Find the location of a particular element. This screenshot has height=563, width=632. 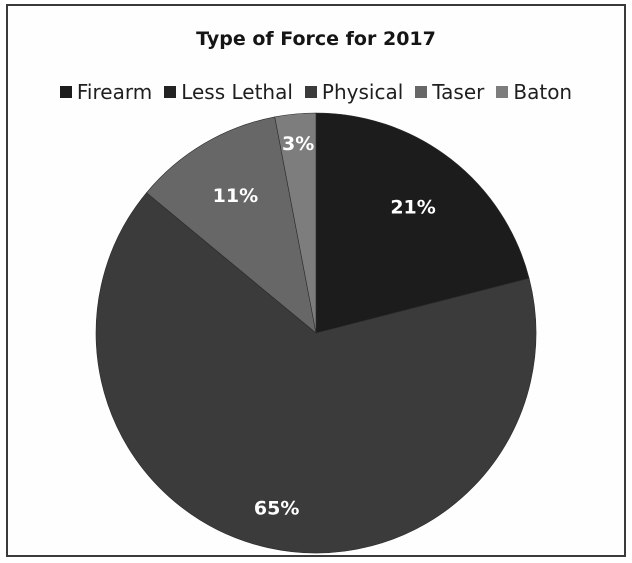

legend-label: Firearm is located at coordinates (114, 92).